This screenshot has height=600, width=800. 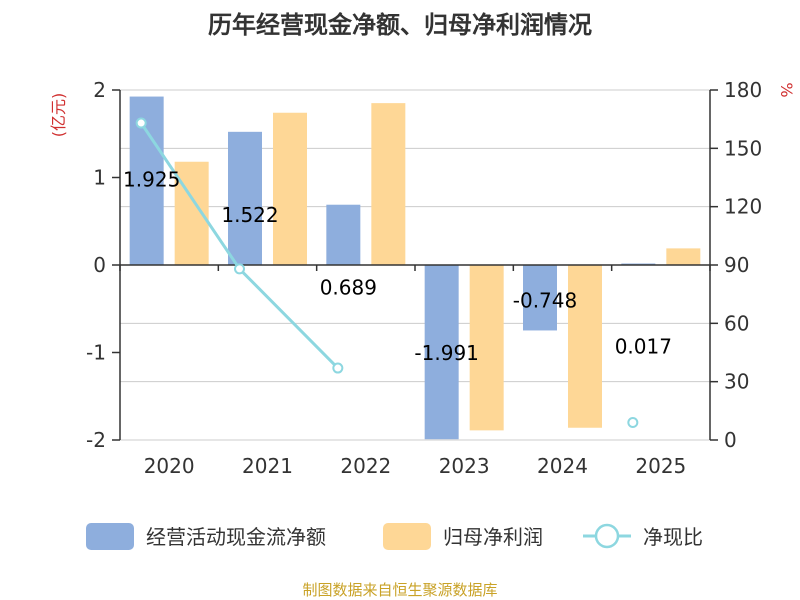 What do you see at coordinates (141, 123) in the screenshot?
I see `ratio-point-2020` at bounding box center [141, 123].